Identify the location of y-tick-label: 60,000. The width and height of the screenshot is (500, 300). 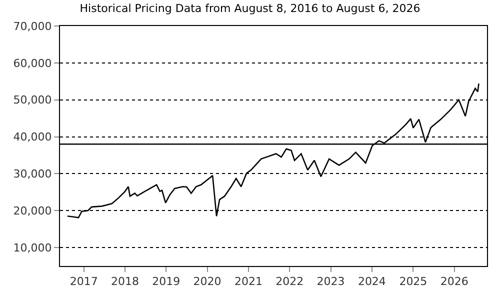
(32, 63).